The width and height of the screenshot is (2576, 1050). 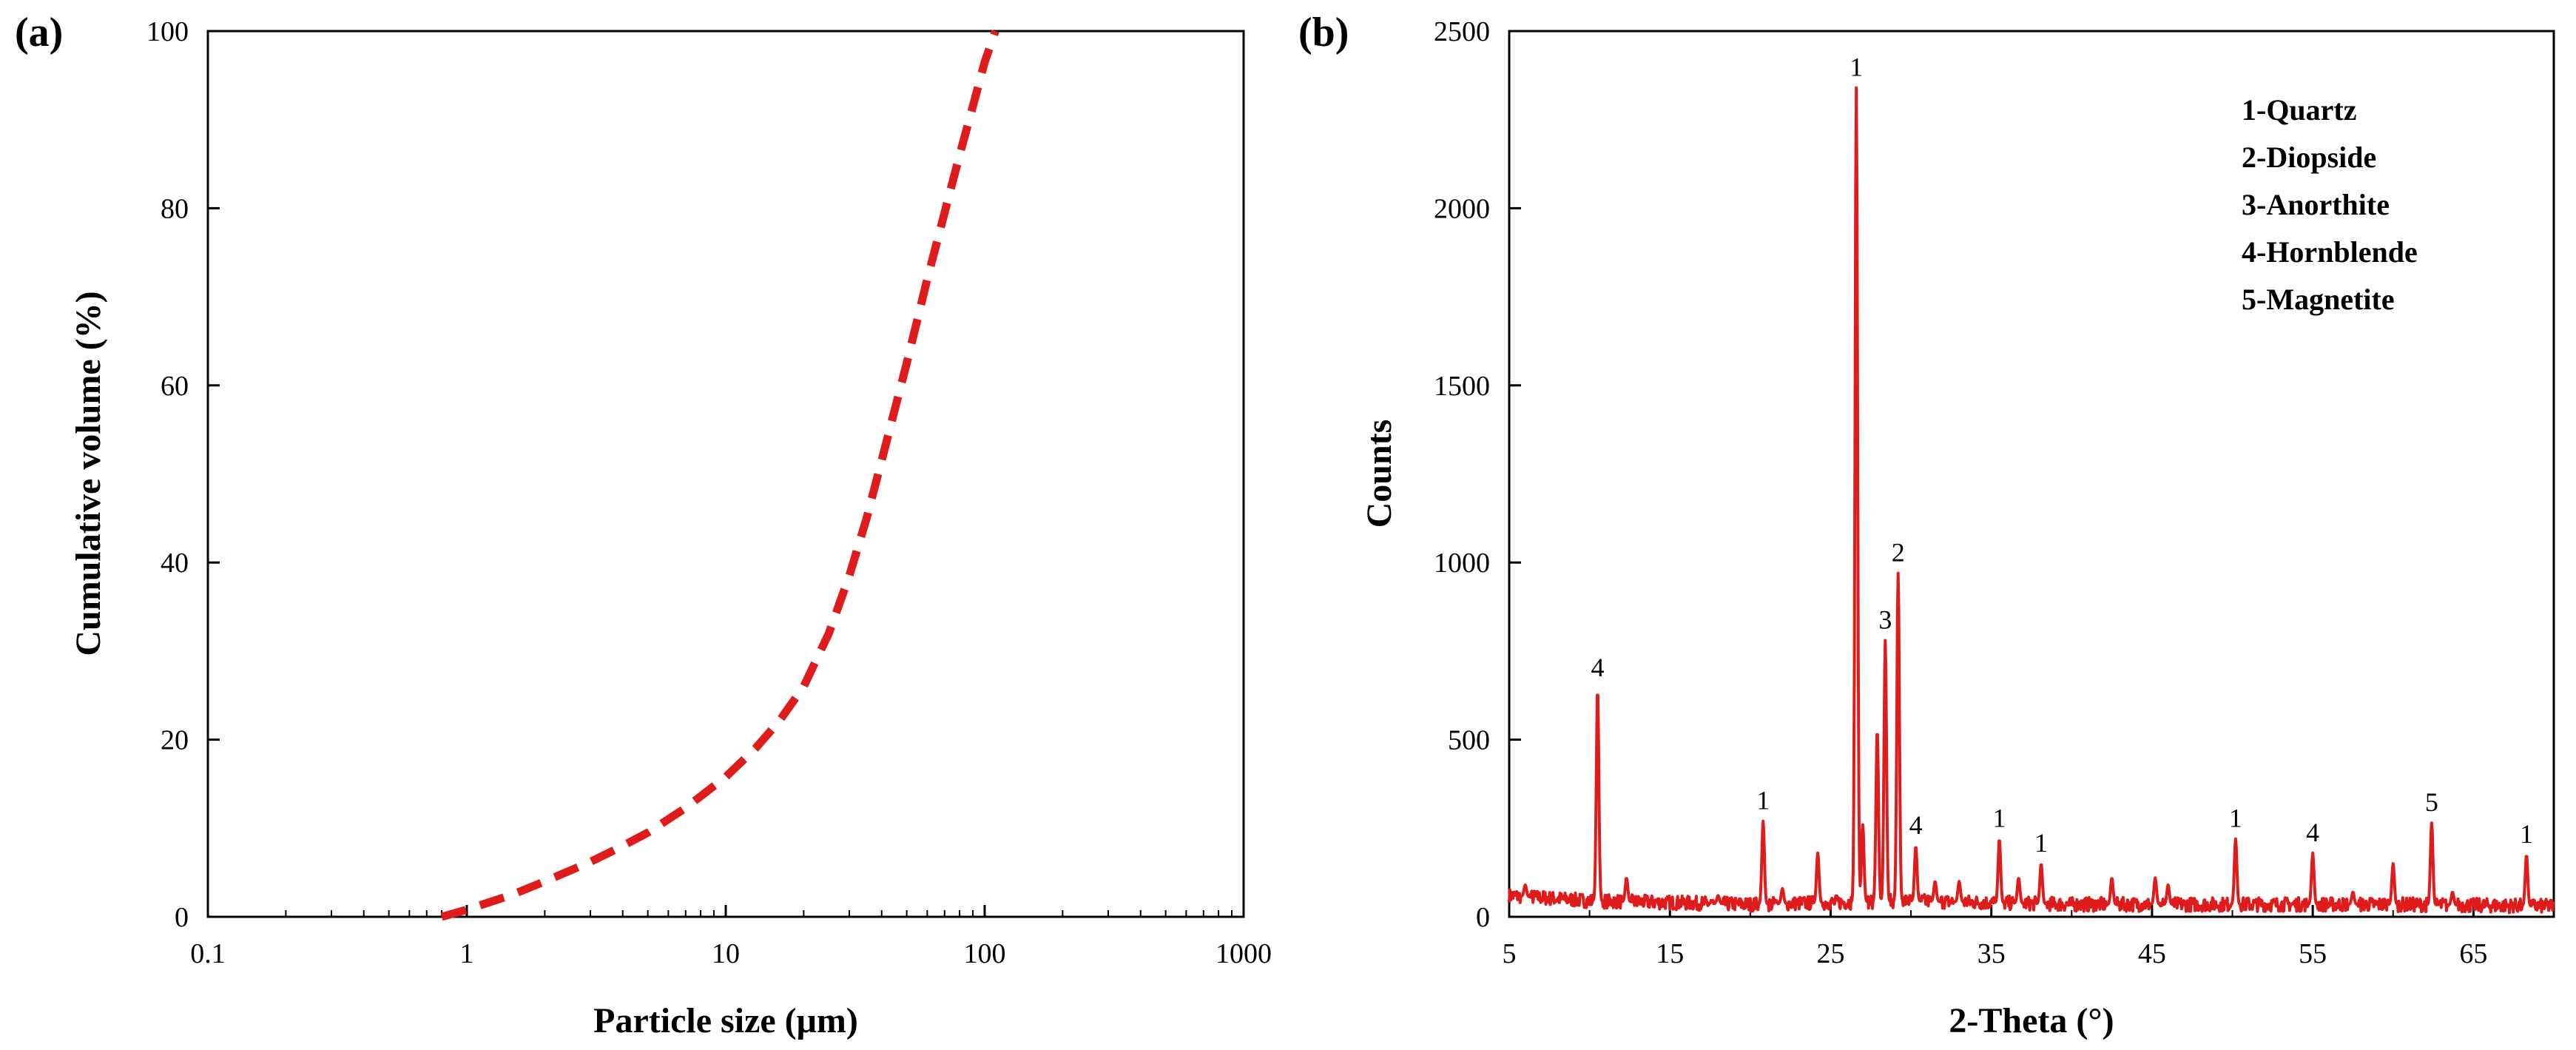 I want to click on y-tick-label: 80, so click(x=175, y=209).